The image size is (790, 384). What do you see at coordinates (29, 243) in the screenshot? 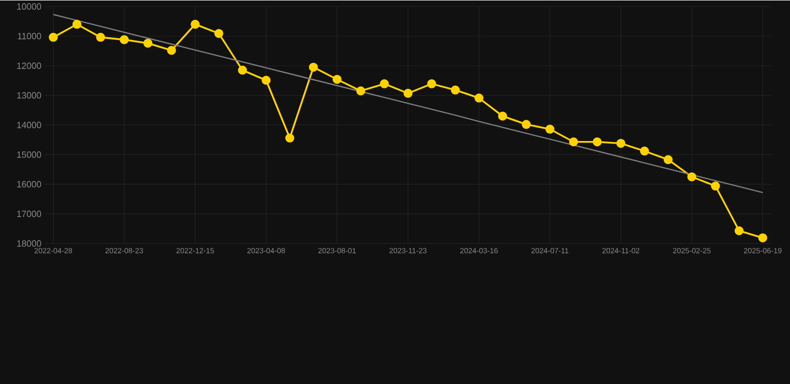
I see `y-tick-label: 18000` at bounding box center [29, 243].